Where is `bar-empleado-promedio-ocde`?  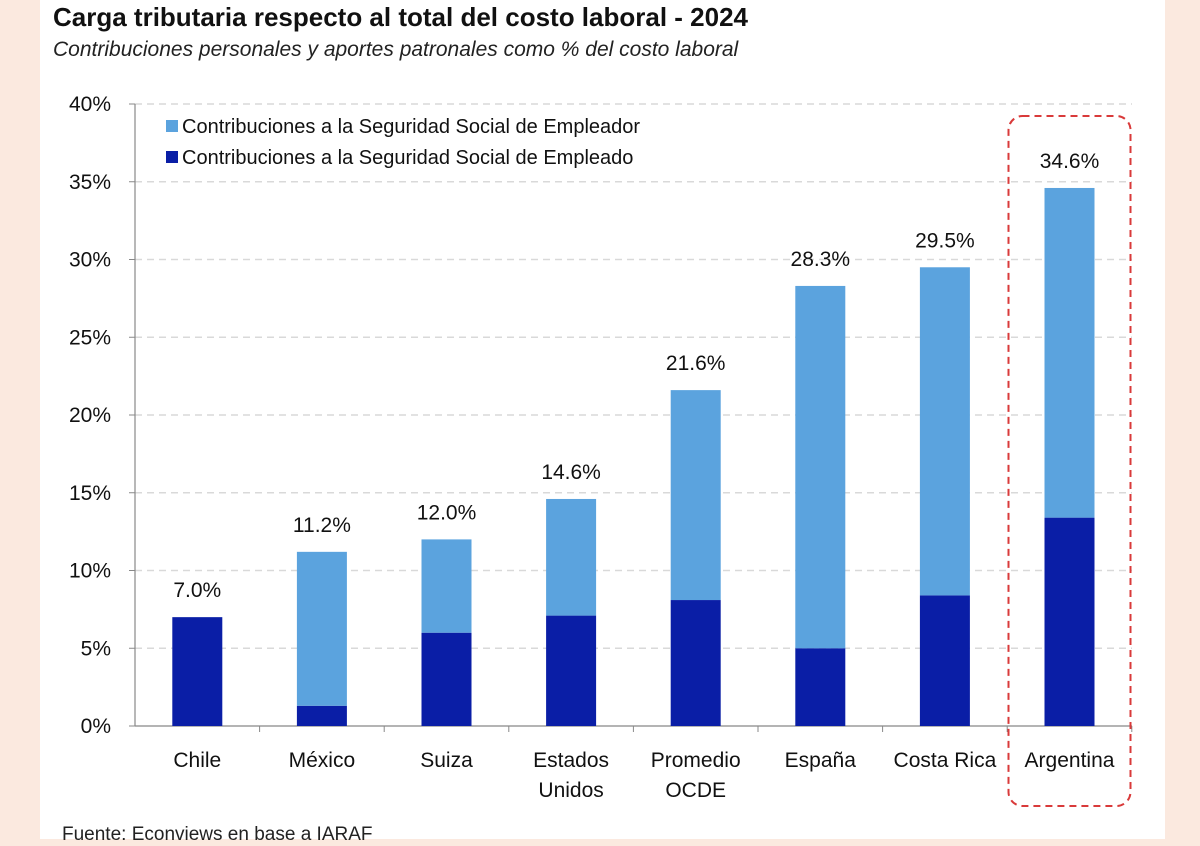
bar-empleado-promedio-ocde is located at coordinates (695, 663).